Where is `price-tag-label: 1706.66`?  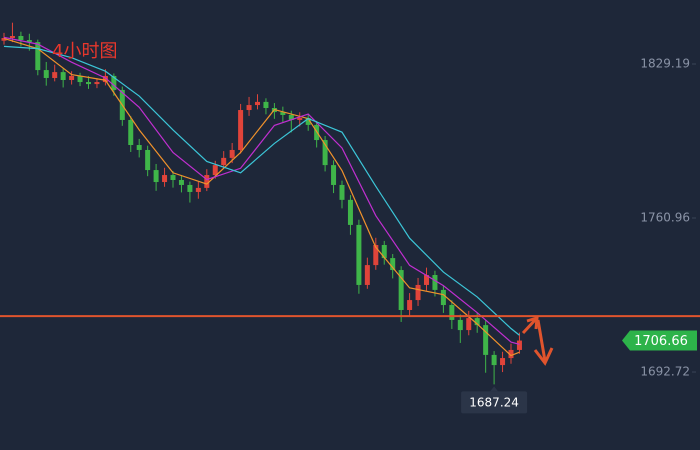
price-tag-label: 1706.66 is located at coordinates (661, 341).